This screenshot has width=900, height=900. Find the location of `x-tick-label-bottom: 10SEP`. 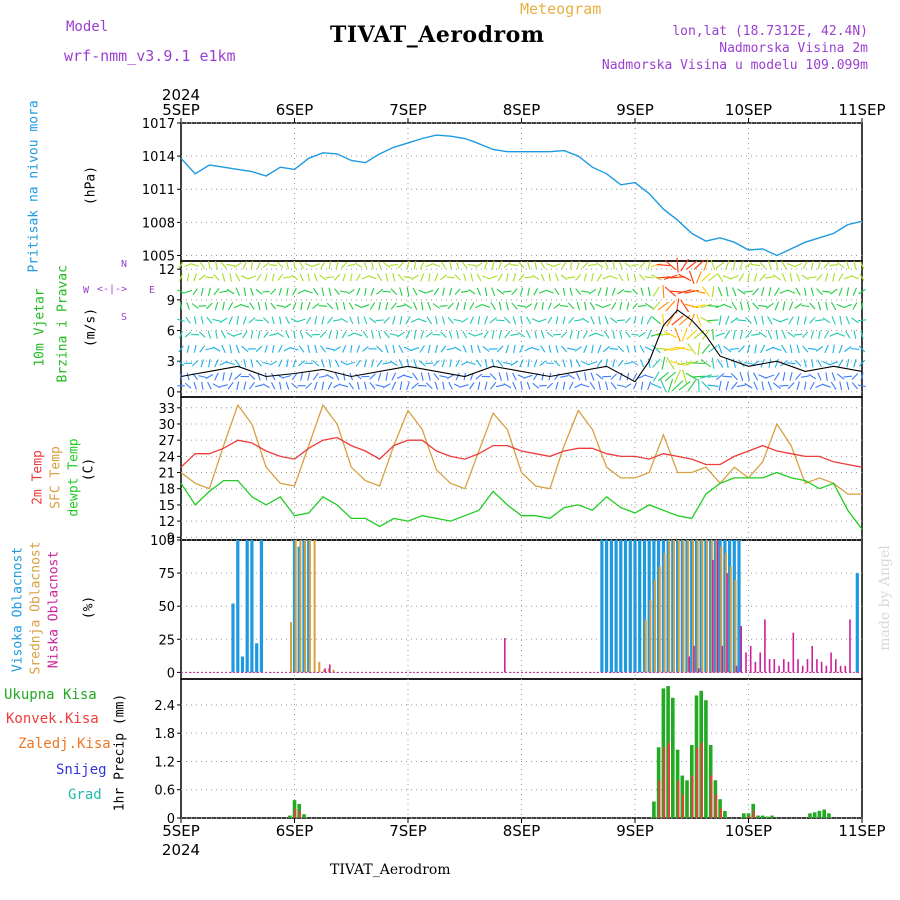

x-tick-label-bottom: 10SEP is located at coordinates (748, 831).